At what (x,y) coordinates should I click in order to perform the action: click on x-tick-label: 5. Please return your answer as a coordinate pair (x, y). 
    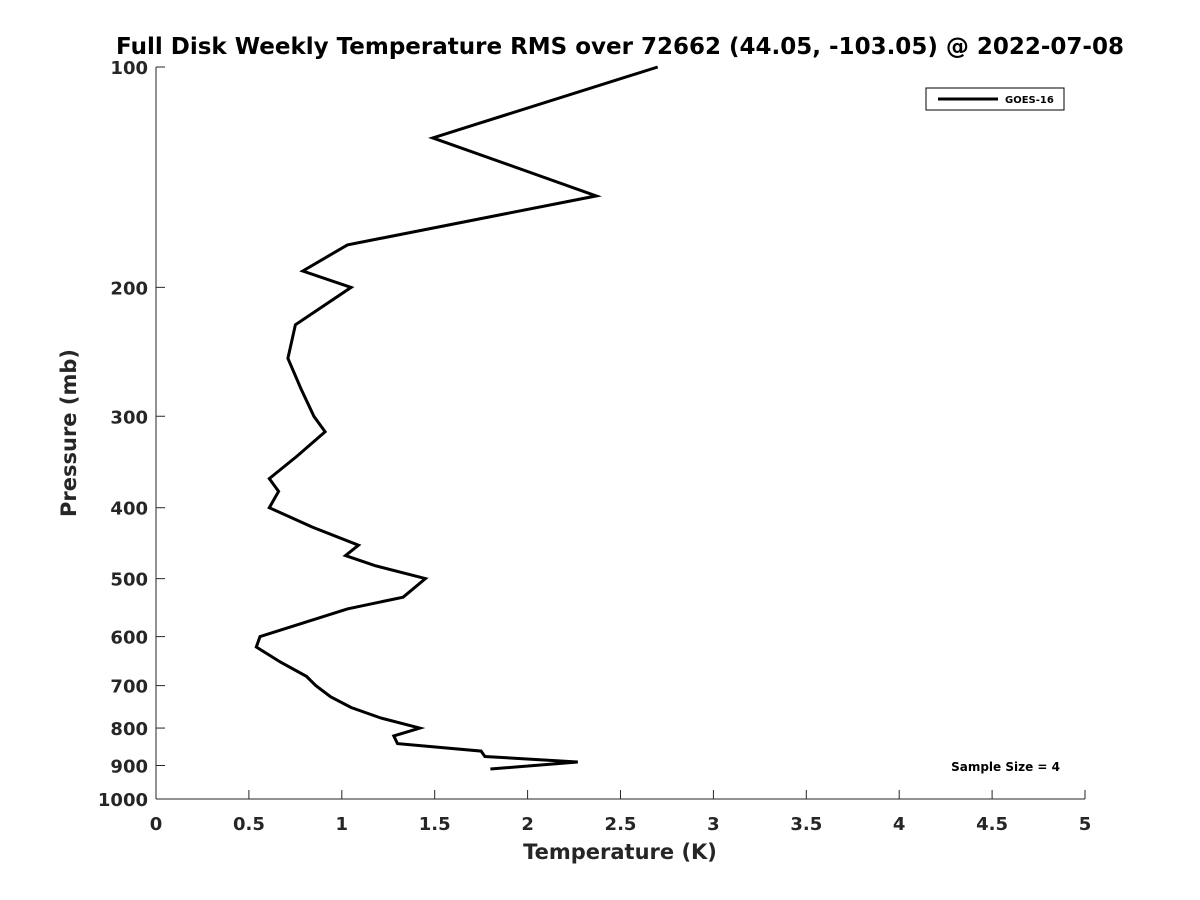
    Looking at the image, I should click on (1085, 824).